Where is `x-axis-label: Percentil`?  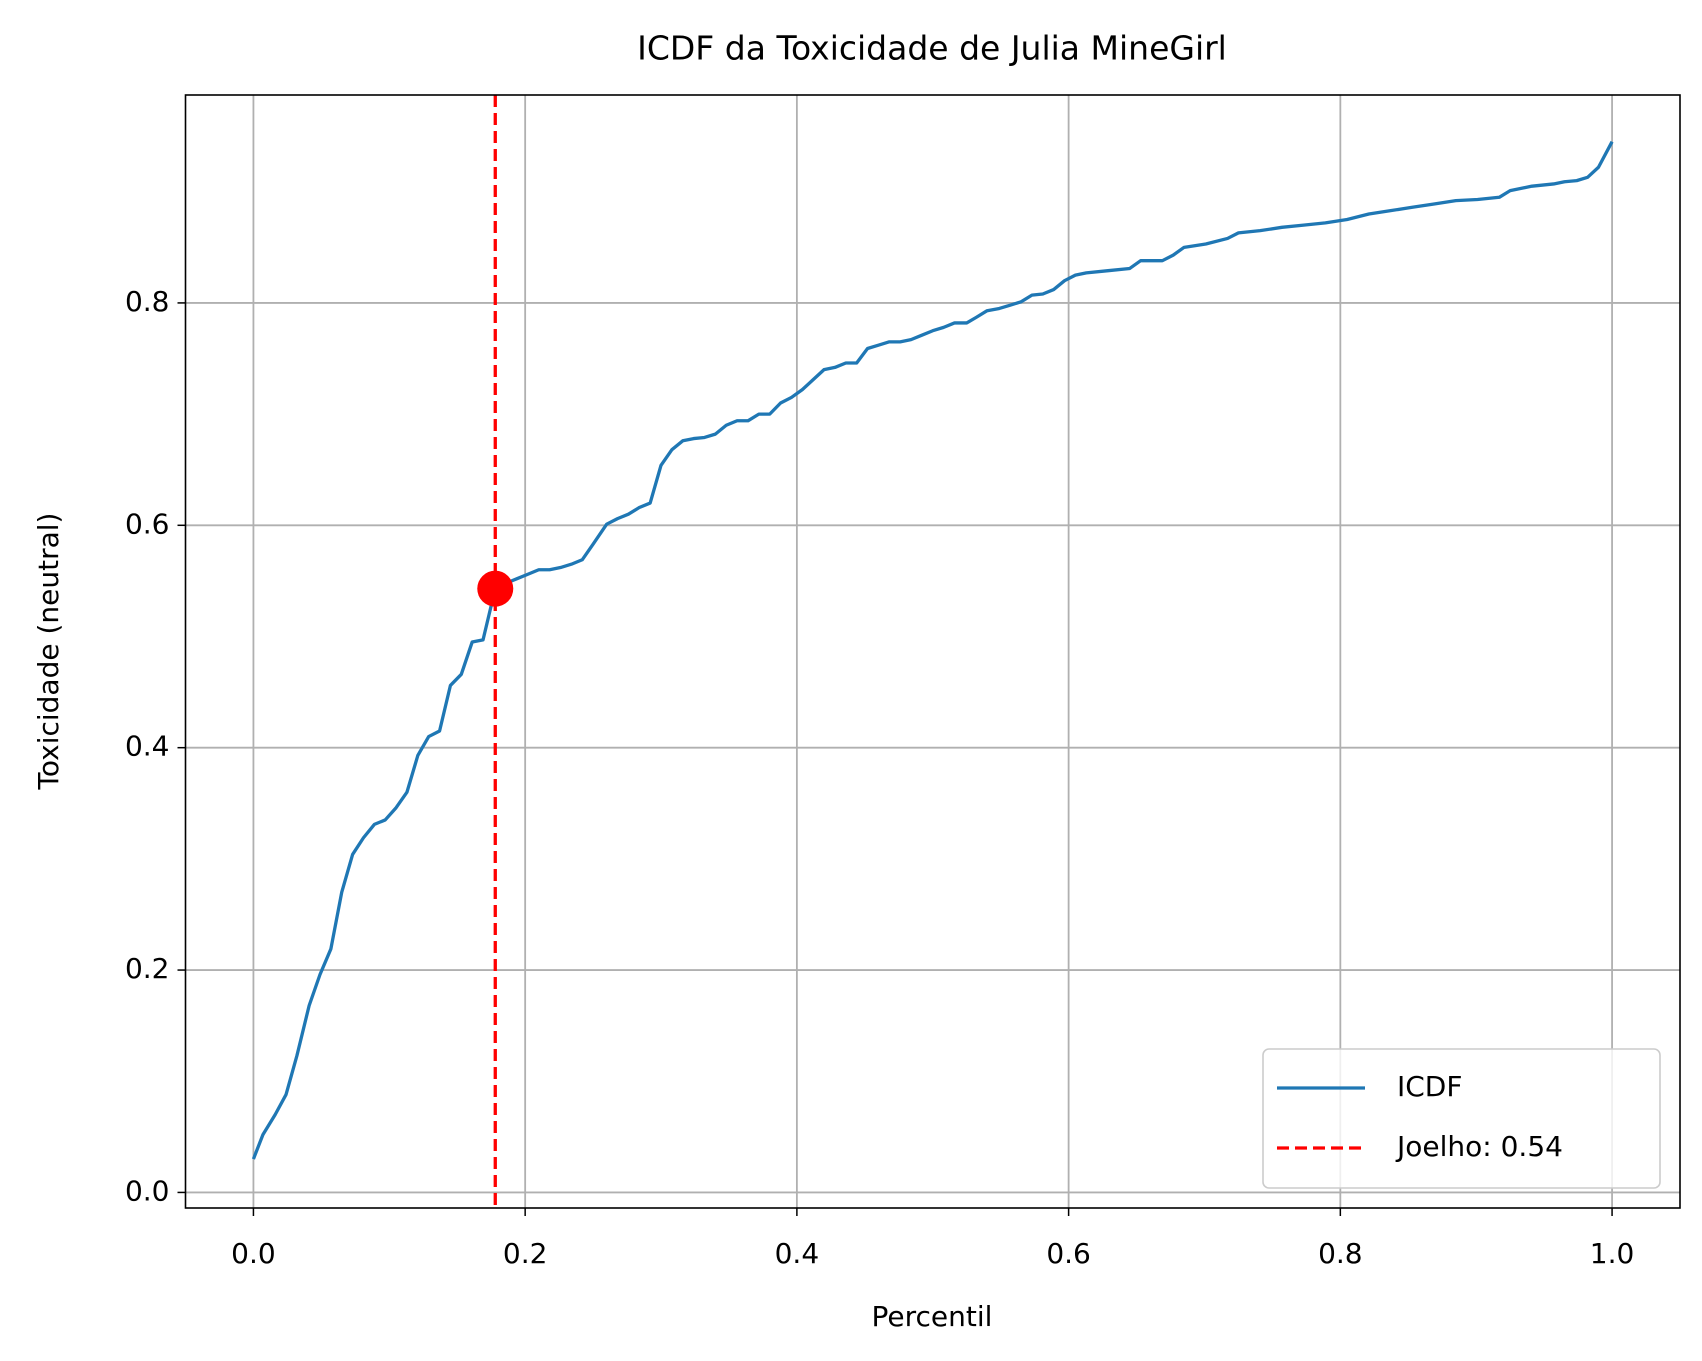 x-axis-label: Percentil is located at coordinates (932, 1316).